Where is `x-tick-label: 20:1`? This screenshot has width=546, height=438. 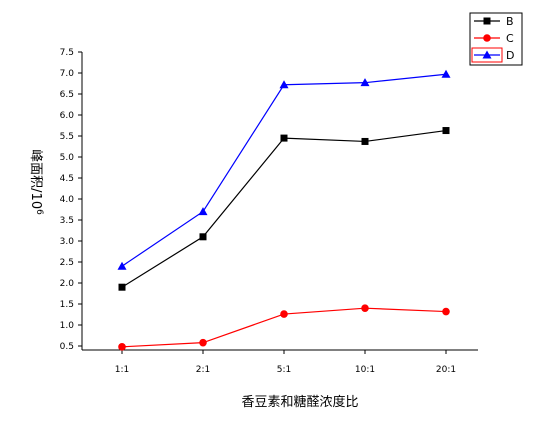 x-tick-label: 20:1 is located at coordinates (446, 370).